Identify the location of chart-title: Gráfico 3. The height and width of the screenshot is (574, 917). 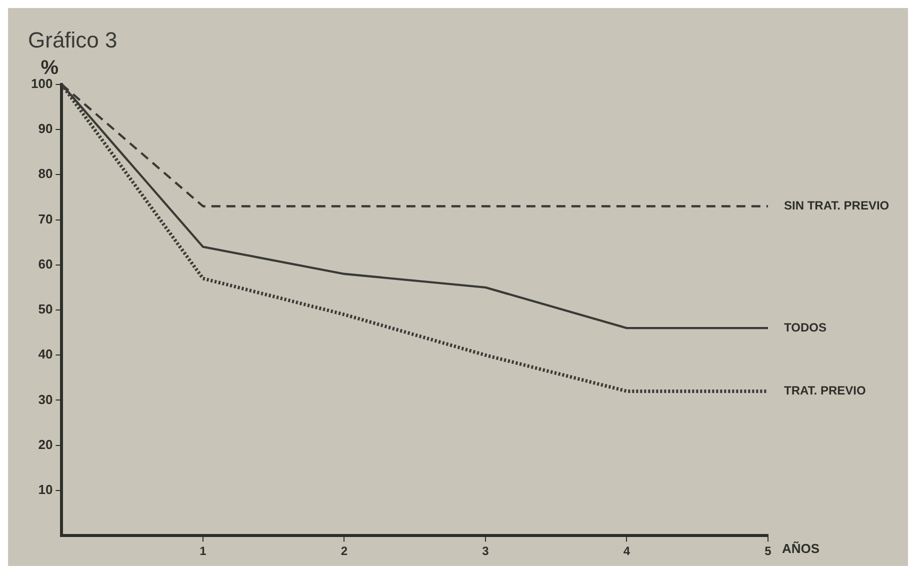
(73, 39).